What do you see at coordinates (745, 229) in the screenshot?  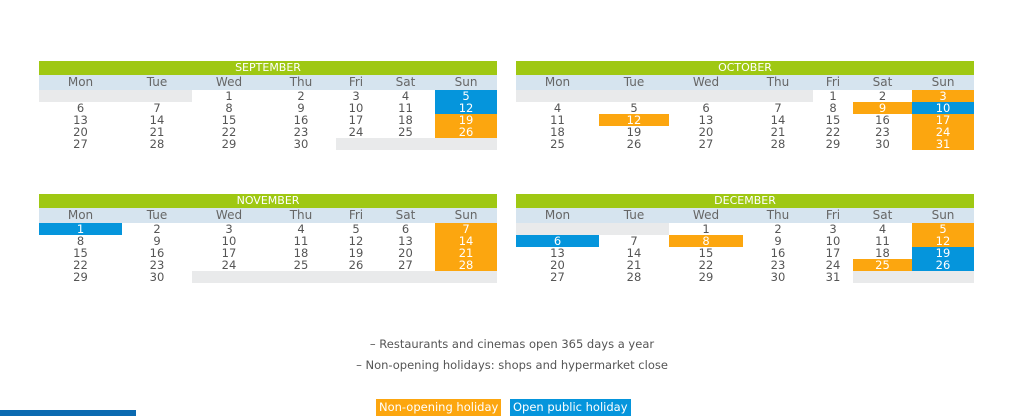 I see `week-row: 1 2 3 4 5` at bounding box center [745, 229].